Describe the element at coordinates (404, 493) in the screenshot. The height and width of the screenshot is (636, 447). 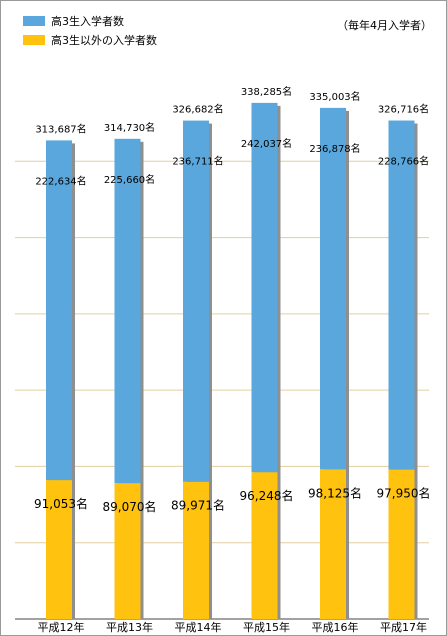
I see `others-value-label: 97,950名` at that location.